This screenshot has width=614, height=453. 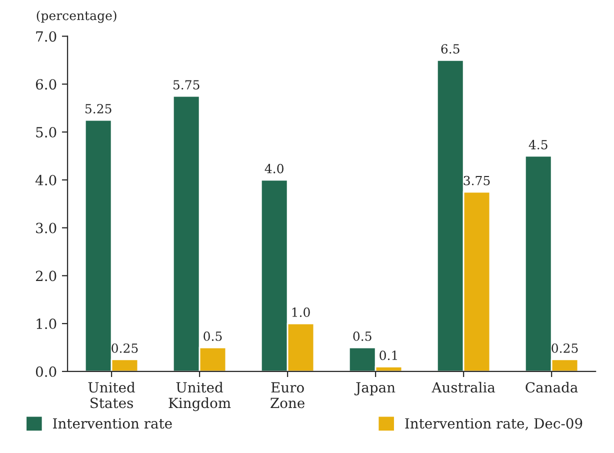 I want to click on y-tick-label: 6.0, so click(x=46, y=84).